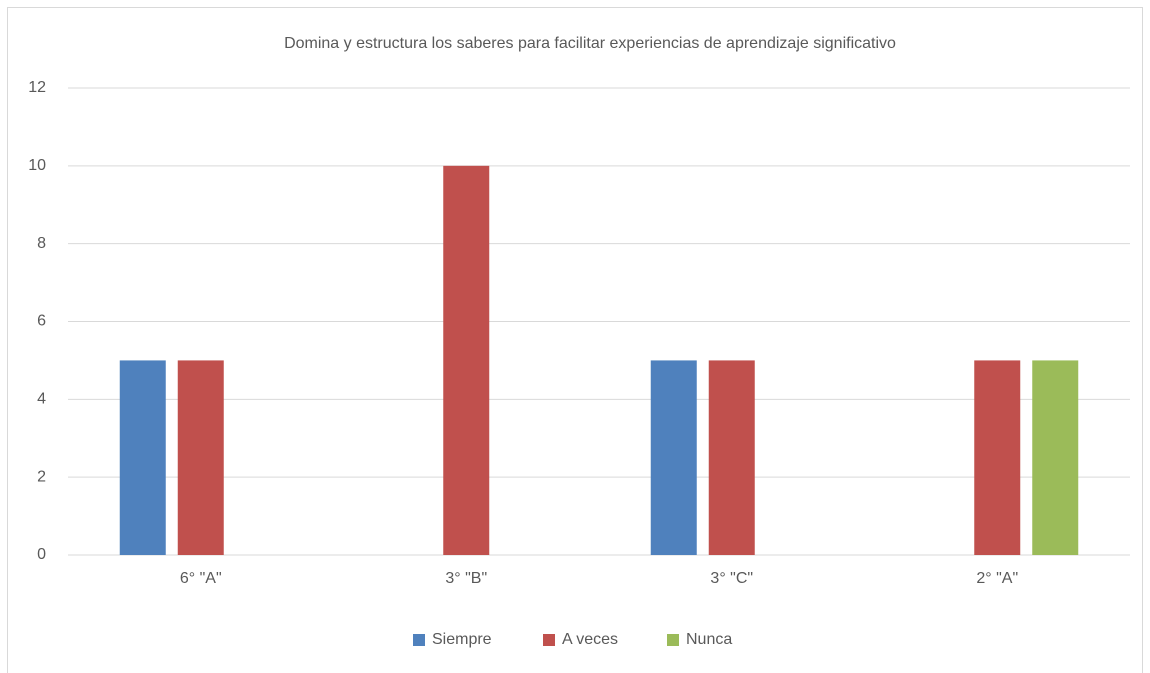 The width and height of the screenshot is (1150, 673). Describe the element at coordinates (731, 578) in the screenshot. I see `x-tick-label: 3° "C"` at that location.